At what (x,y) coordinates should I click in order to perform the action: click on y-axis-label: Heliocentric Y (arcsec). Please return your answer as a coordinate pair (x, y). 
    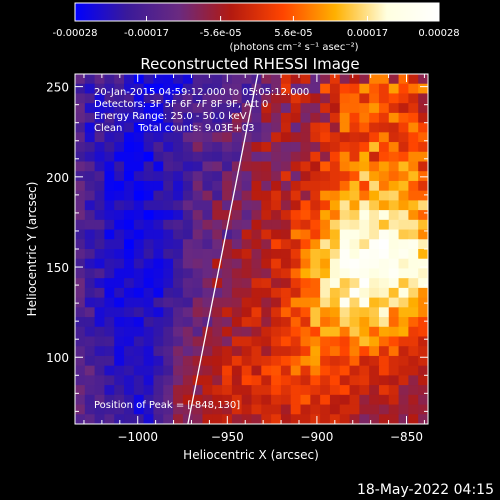
    Looking at the image, I should click on (32, 249).